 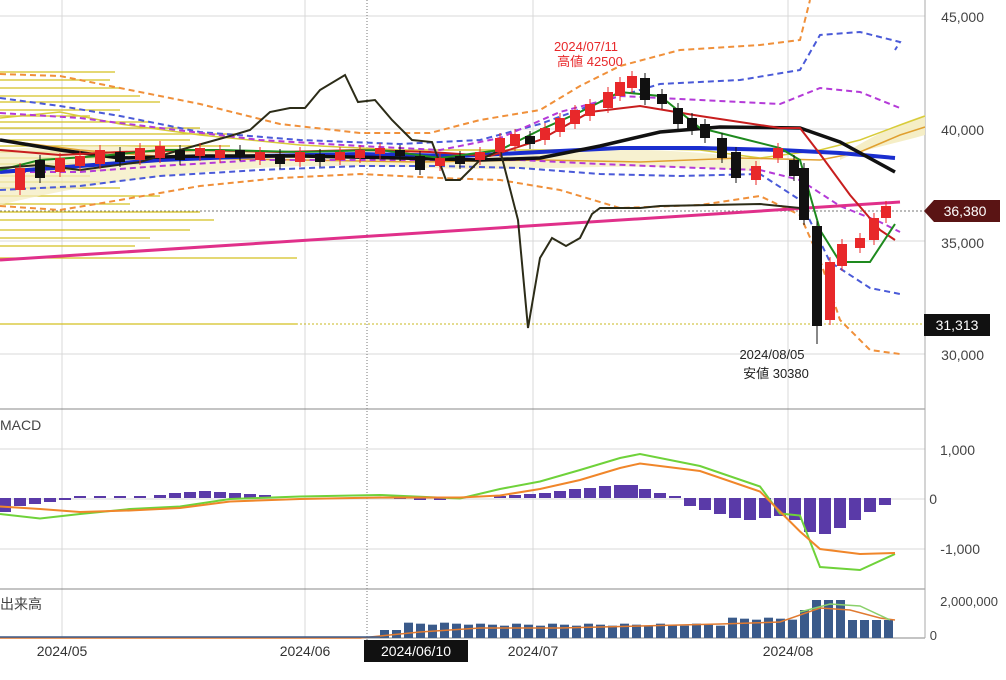 I want to click on current-price-badge: 36,380, so click(x=962, y=211).